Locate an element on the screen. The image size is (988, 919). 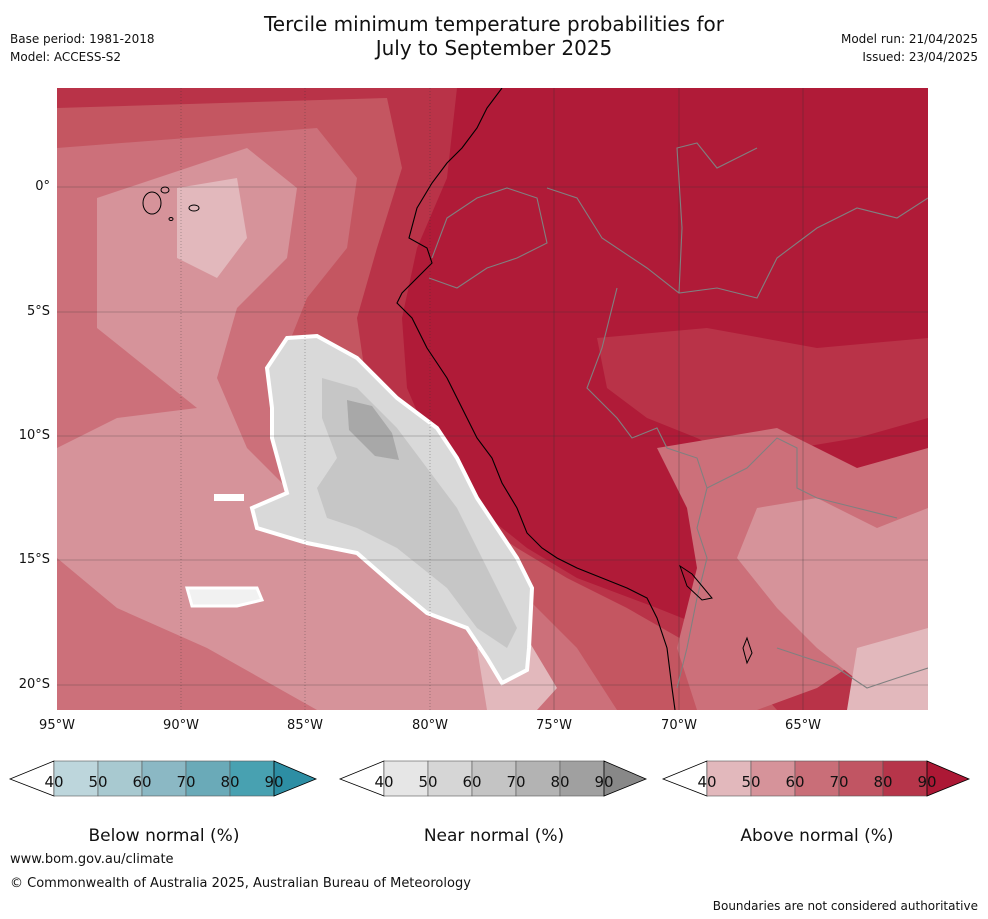
lon-label-65w: 65°W is located at coordinates (803, 725).